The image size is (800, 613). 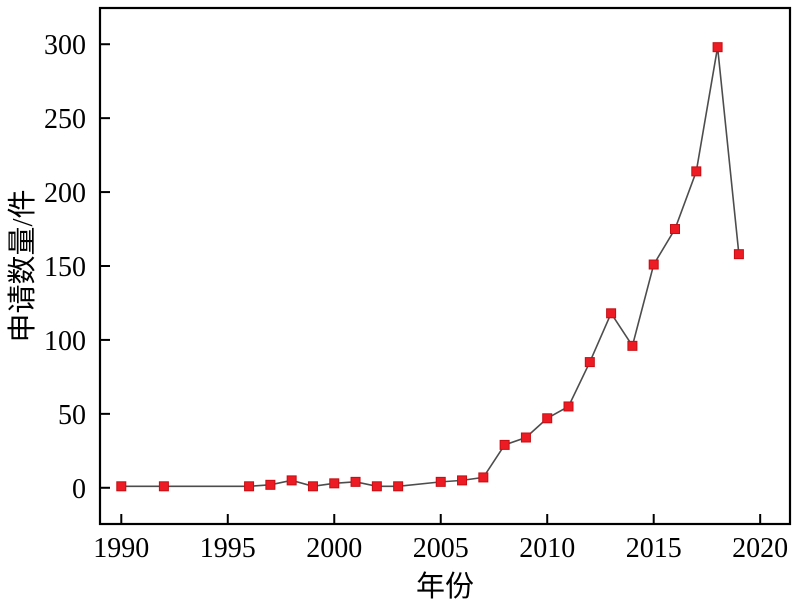 I want to click on y-axis-label: 申请数量/件, so click(x=22, y=265).